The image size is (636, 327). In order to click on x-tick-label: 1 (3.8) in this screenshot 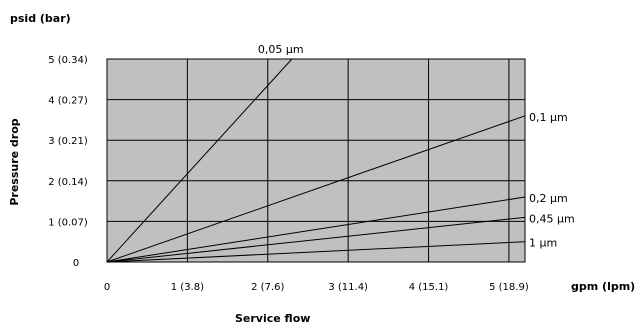, I will do `click(187, 287)`.